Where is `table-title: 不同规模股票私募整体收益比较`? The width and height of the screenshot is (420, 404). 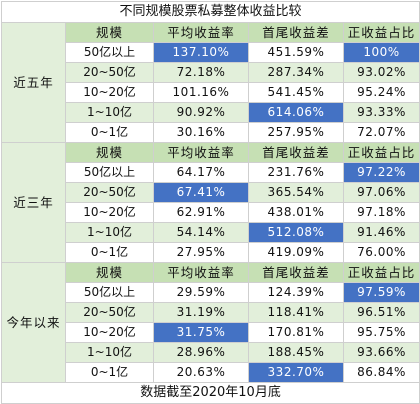
table-title: 不同规模股票私募整体收益比较 is located at coordinates (210, 12).